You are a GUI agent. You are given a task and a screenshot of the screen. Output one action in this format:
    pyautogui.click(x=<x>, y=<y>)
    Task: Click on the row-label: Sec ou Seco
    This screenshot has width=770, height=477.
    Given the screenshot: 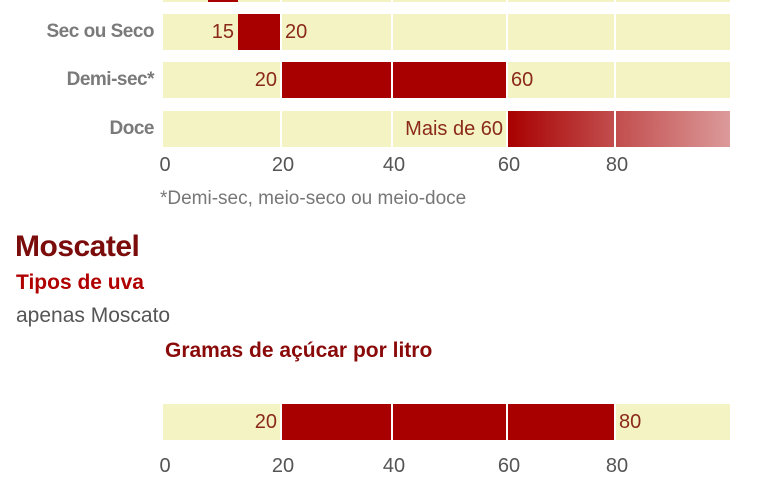 What is the action you would take?
    pyautogui.click(x=100, y=31)
    